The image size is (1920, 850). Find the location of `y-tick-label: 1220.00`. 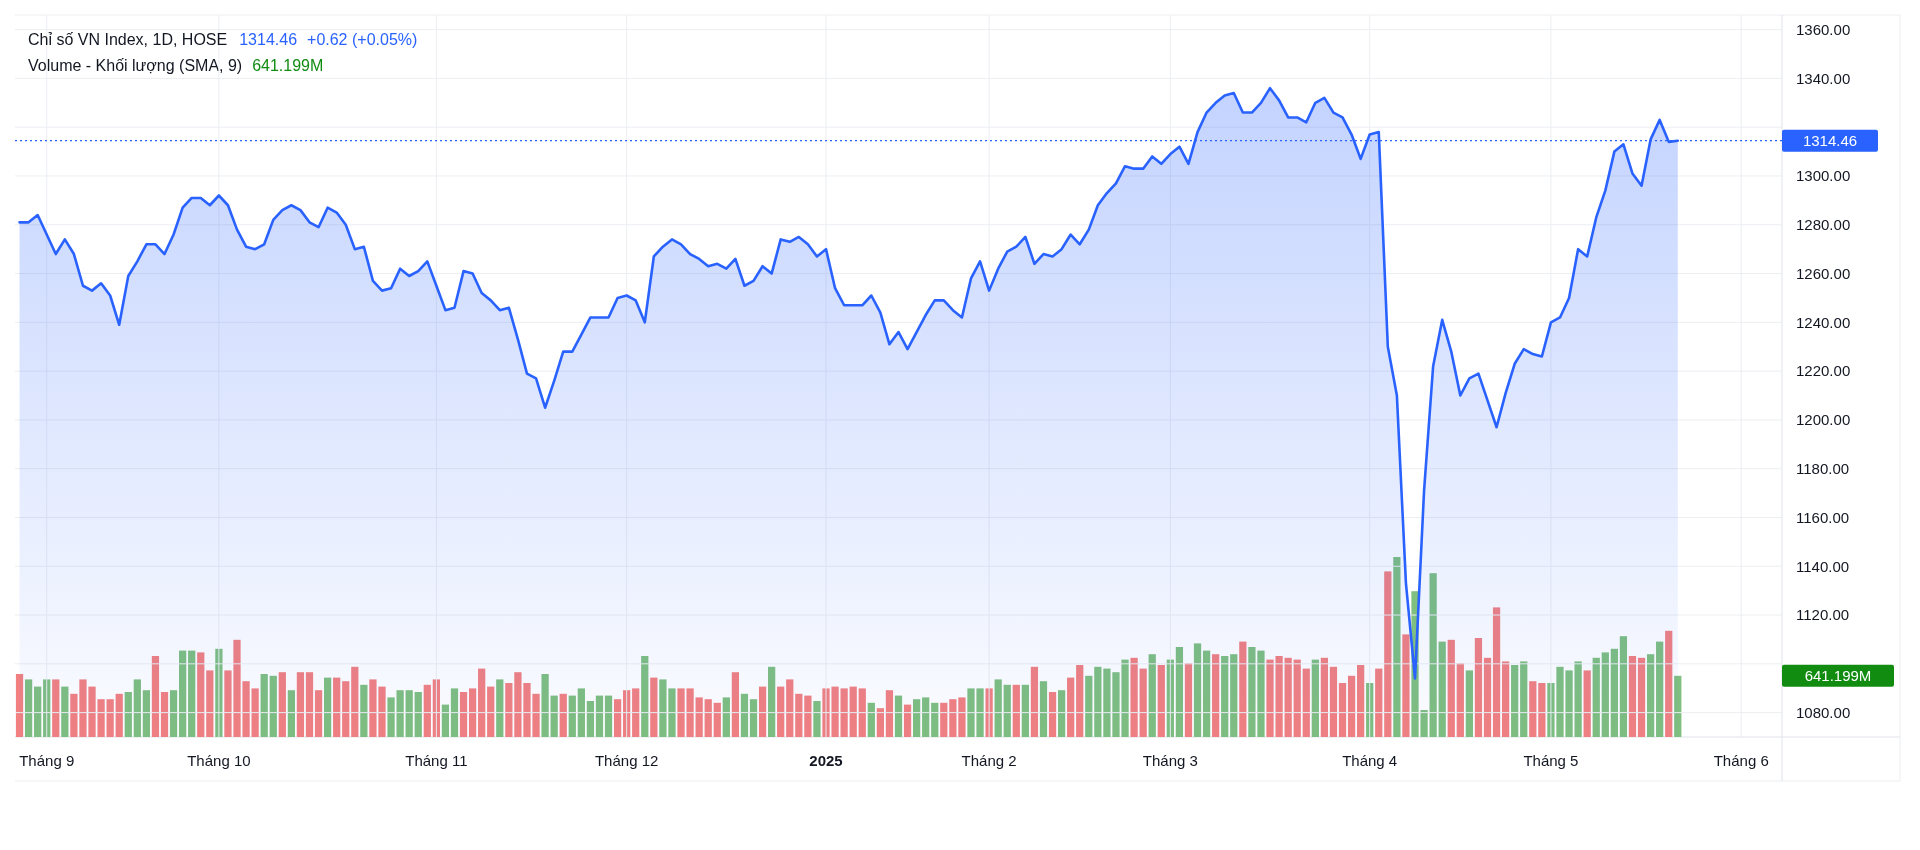

y-tick-label: 1220.00 is located at coordinates (1823, 371).